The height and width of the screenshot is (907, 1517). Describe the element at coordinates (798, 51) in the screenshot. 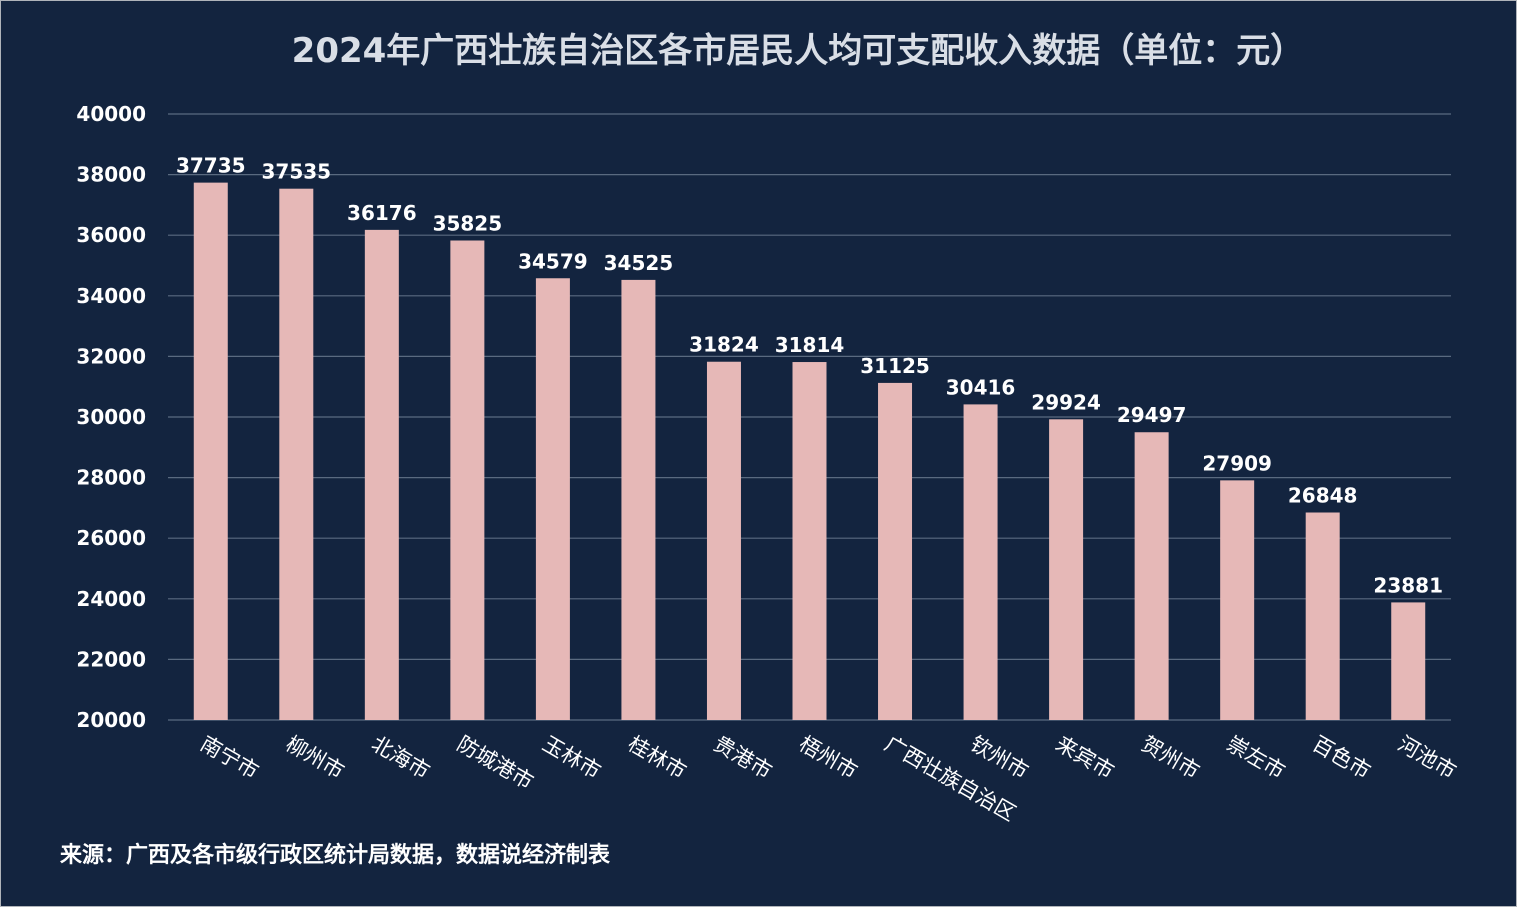

I see `chart-title: 2024年广西壮族自治区各市居民人均可支配收入数据（单位：元）` at that location.